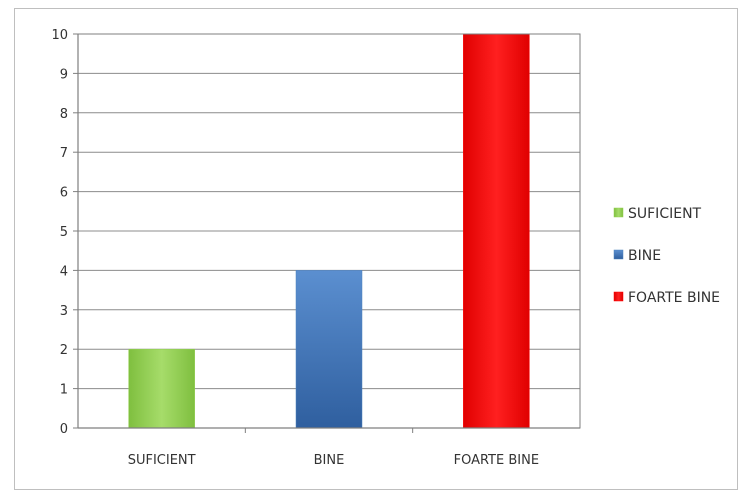 This screenshot has height=495, width=742. I want to click on bar-bine, so click(329, 349).